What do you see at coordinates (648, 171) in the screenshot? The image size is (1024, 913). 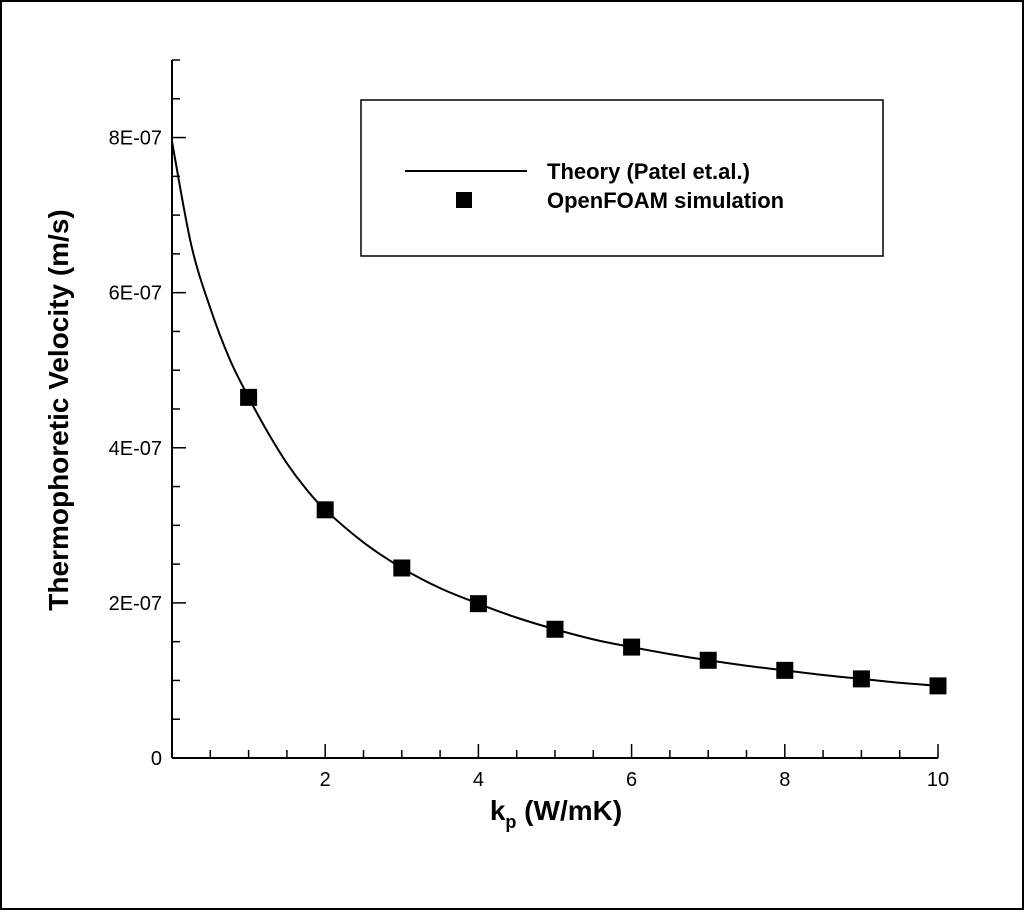 I see `legend-label-theory: Theory (Patel et.al.)` at bounding box center [648, 171].